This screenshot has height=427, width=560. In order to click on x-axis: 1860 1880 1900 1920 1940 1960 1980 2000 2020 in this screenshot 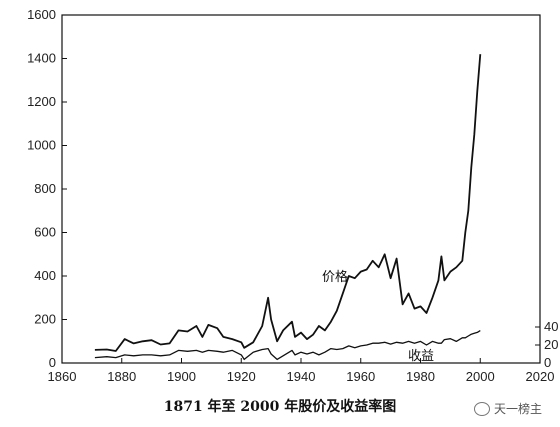, I will do `click(301, 371)`.